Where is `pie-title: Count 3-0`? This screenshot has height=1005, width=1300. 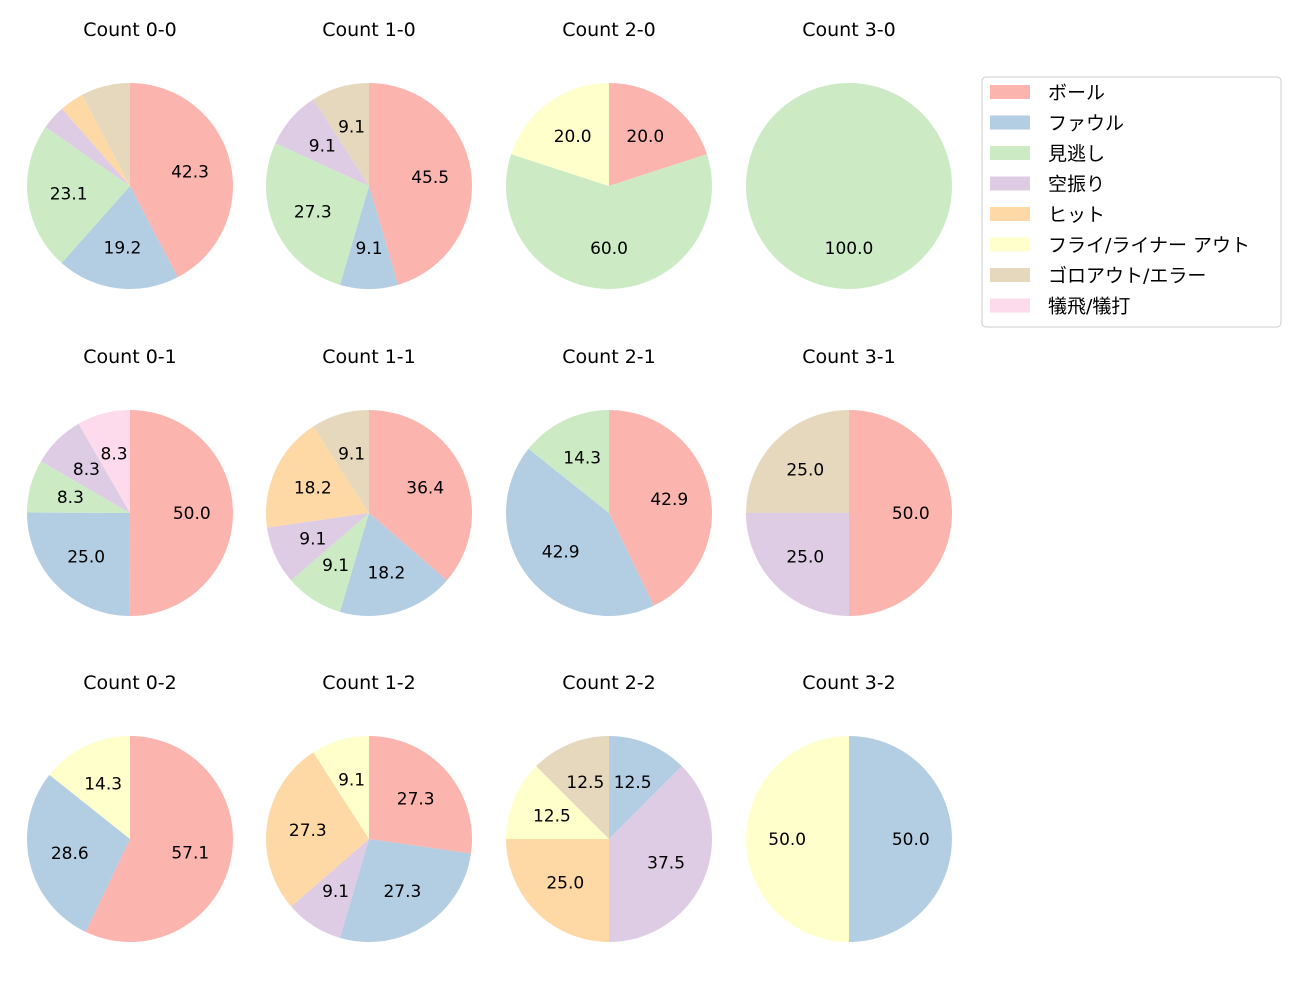
pie-title: Count 3-0 is located at coordinates (849, 30).